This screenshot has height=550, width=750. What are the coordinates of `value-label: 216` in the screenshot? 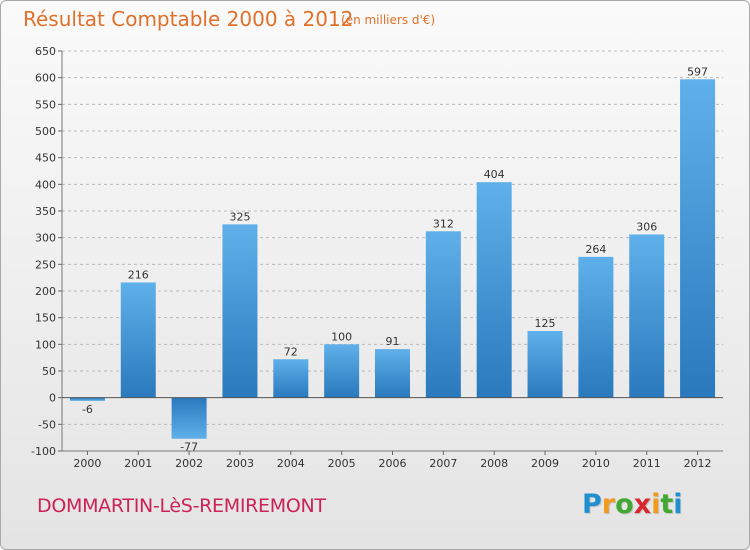 It's located at (138, 274).